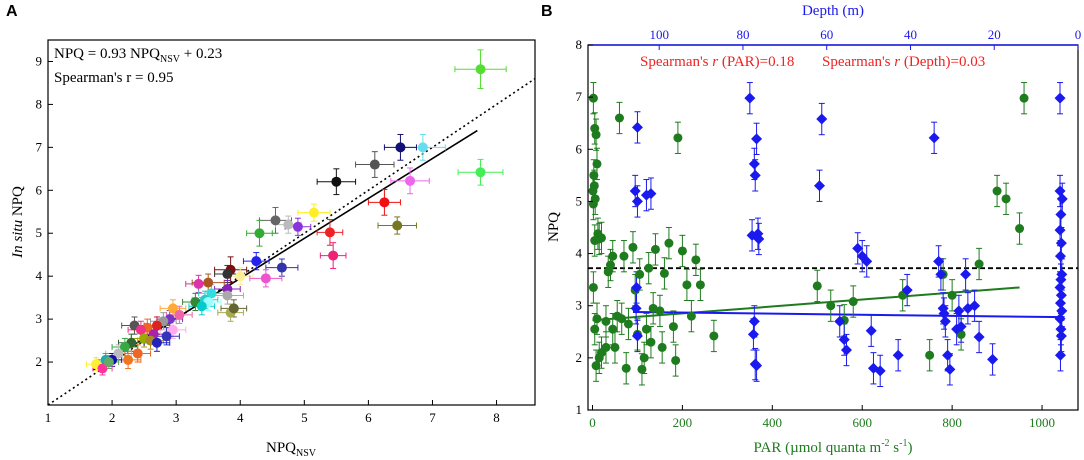 This screenshot has height=460, width=1084. What do you see at coordinates (496, 417) in the screenshot?
I see `x-tick-label: 8` at bounding box center [496, 417].